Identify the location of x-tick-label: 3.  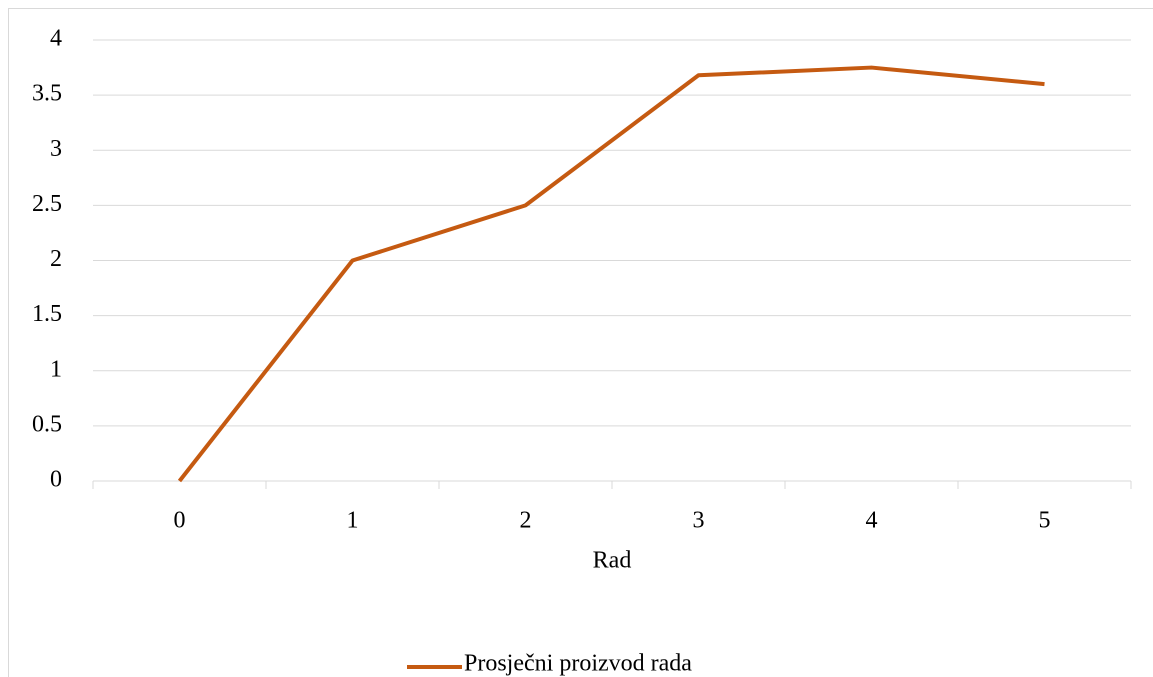
(699, 521).